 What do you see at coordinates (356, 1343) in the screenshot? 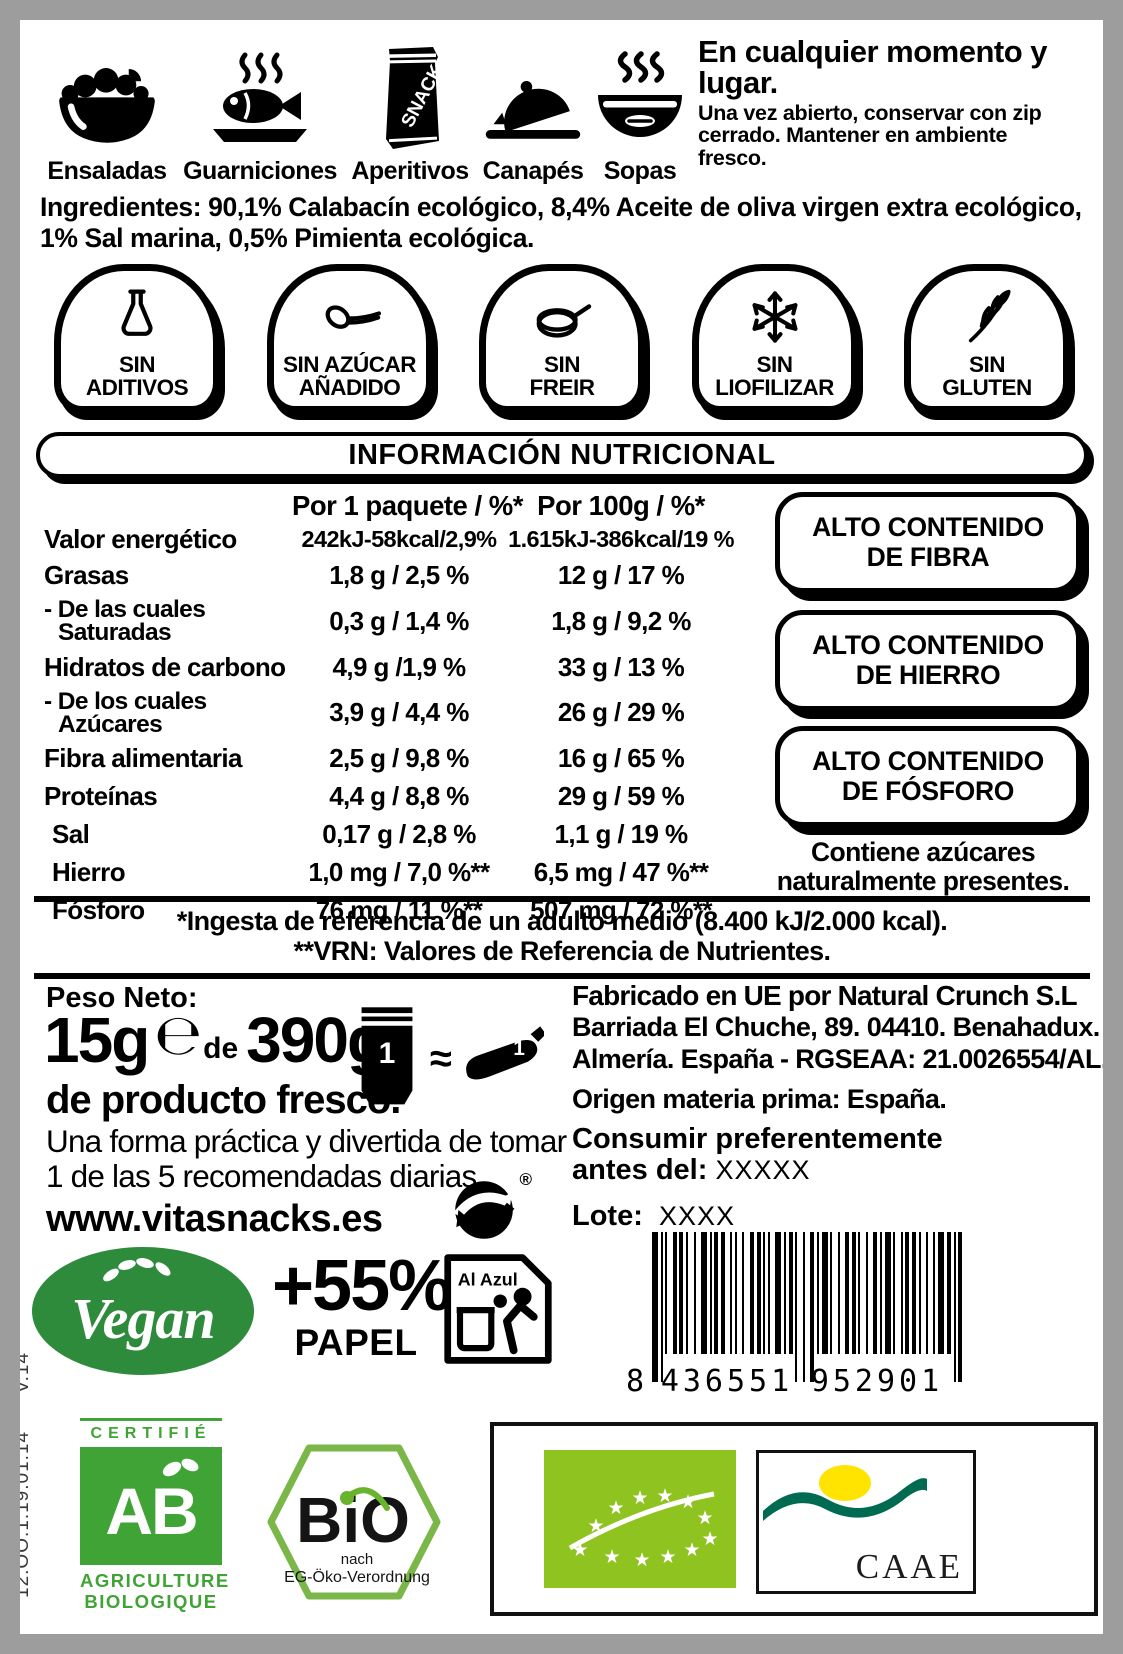
I see `paper-word: PAPEL` at bounding box center [356, 1343].